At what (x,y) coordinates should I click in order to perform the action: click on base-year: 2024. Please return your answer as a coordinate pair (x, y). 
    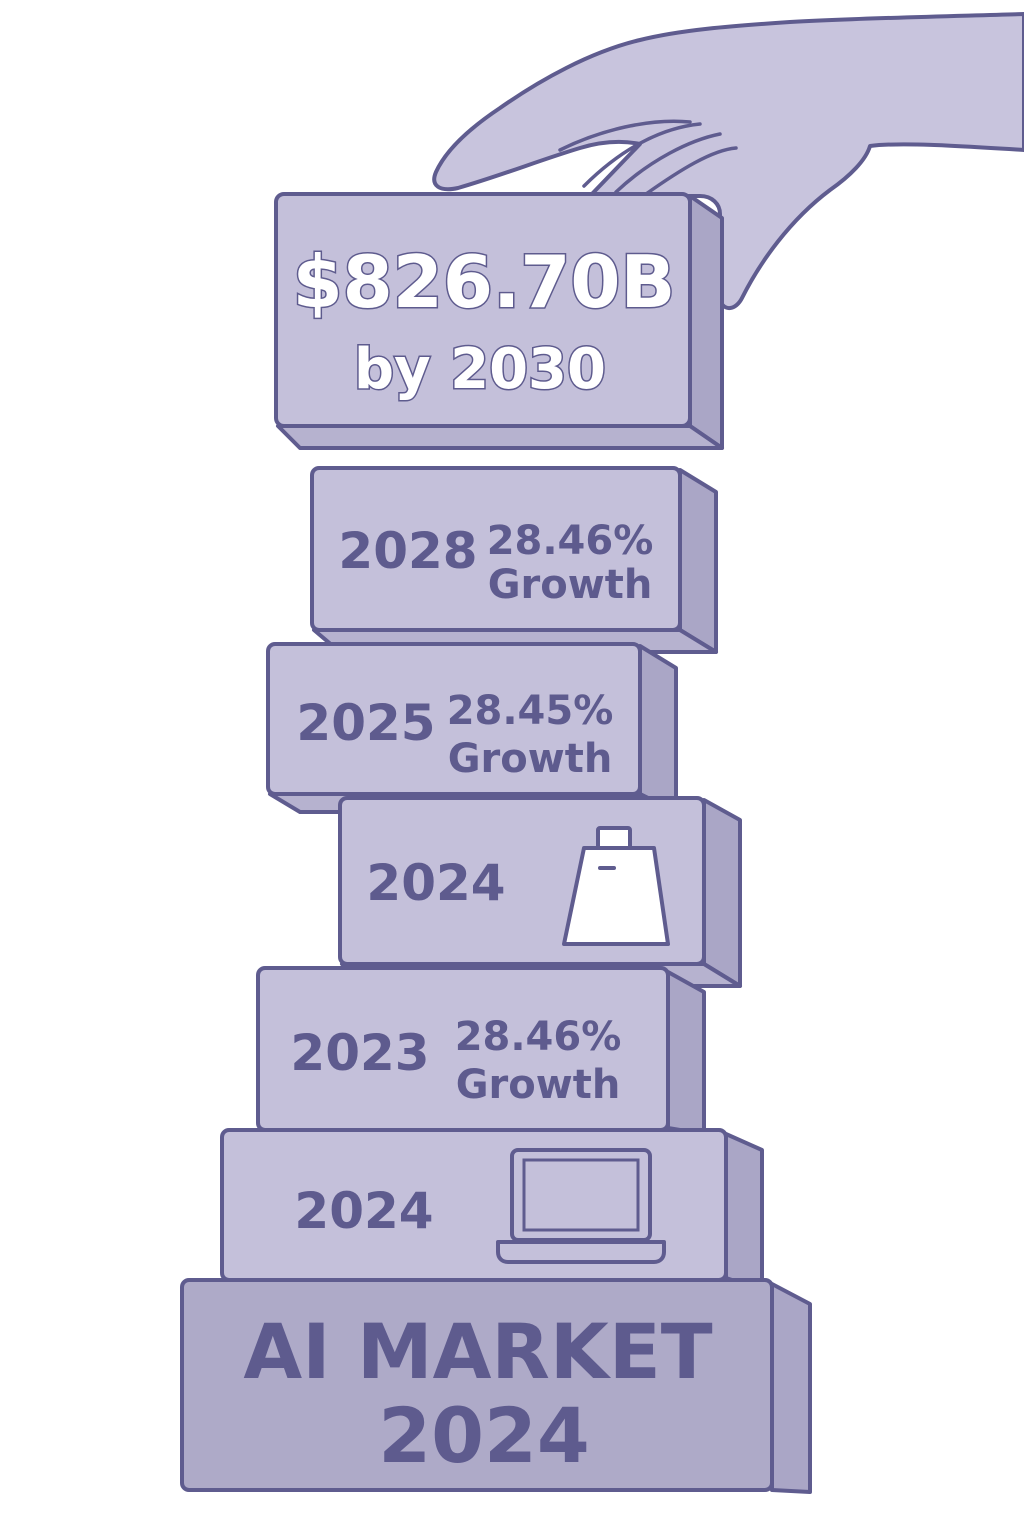
    Looking at the image, I should click on (484, 1435).